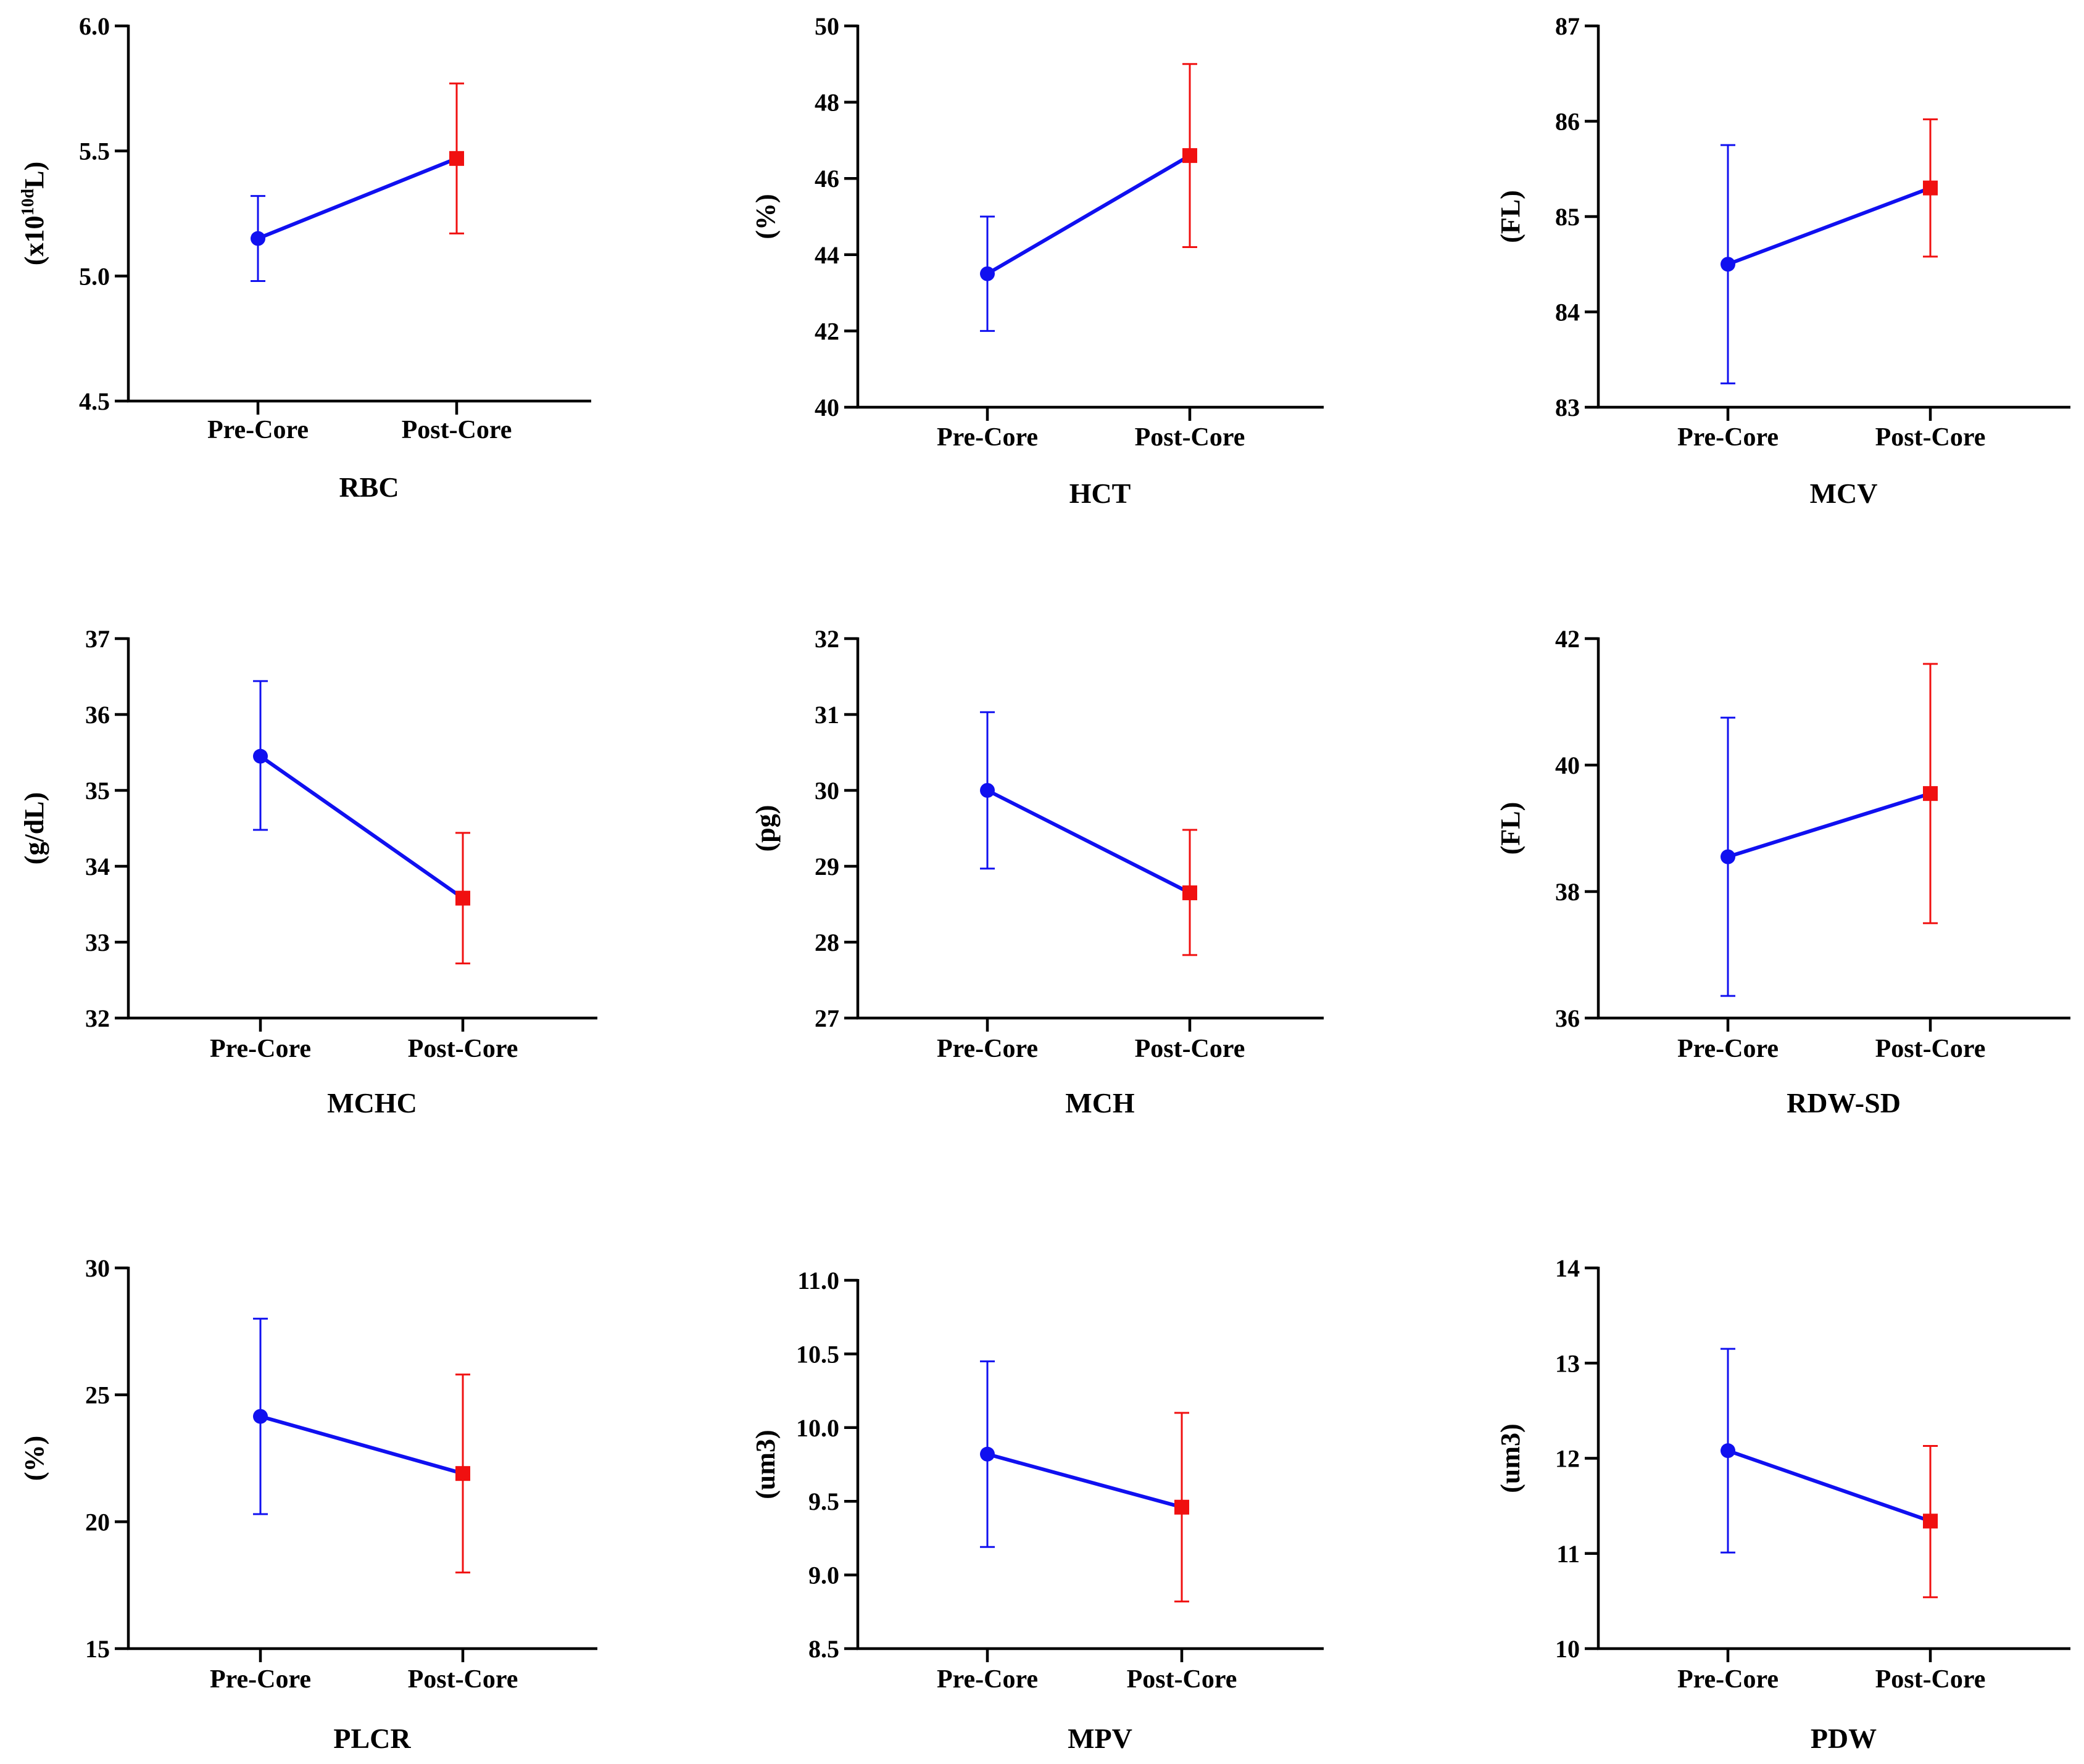  What do you see at coordinates (818, 1281) in the screenshot?
I see `y-tick-label: 11.0` at bounding box center [818, 1281].